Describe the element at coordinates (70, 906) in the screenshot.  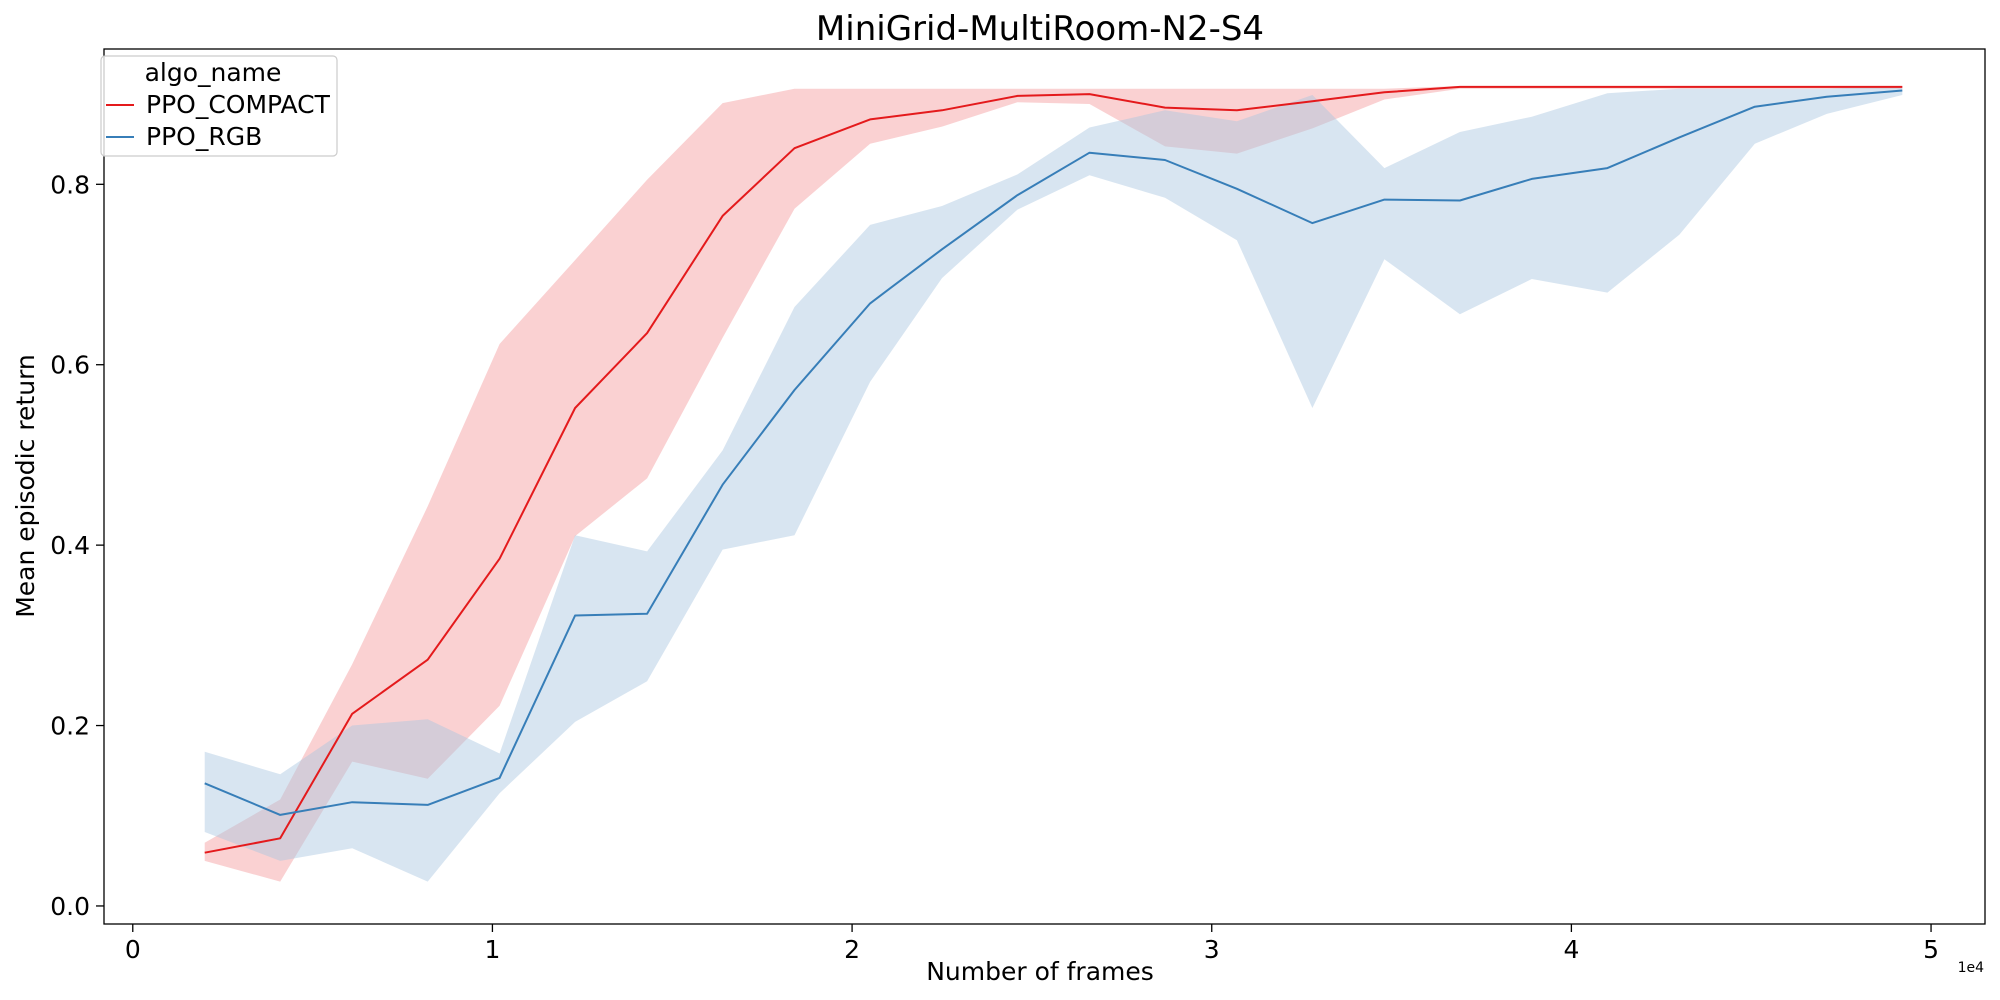
I see `y-tick-label: 0.0` at that location.